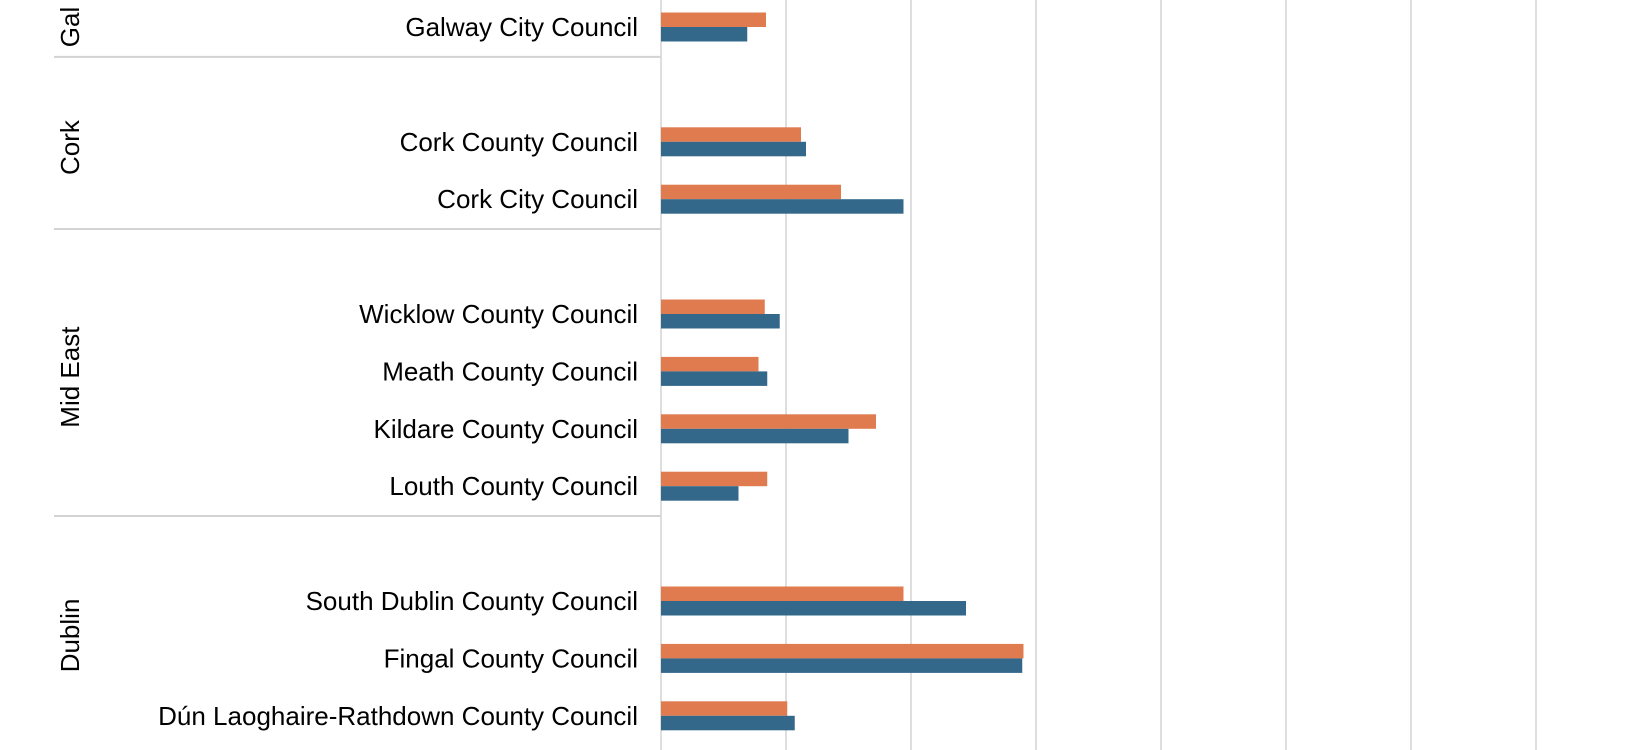  What do you see at coordinates (537, 199) in the screenshot?
I see `category-label: Cork City Council` at bounding box center [537, 199].